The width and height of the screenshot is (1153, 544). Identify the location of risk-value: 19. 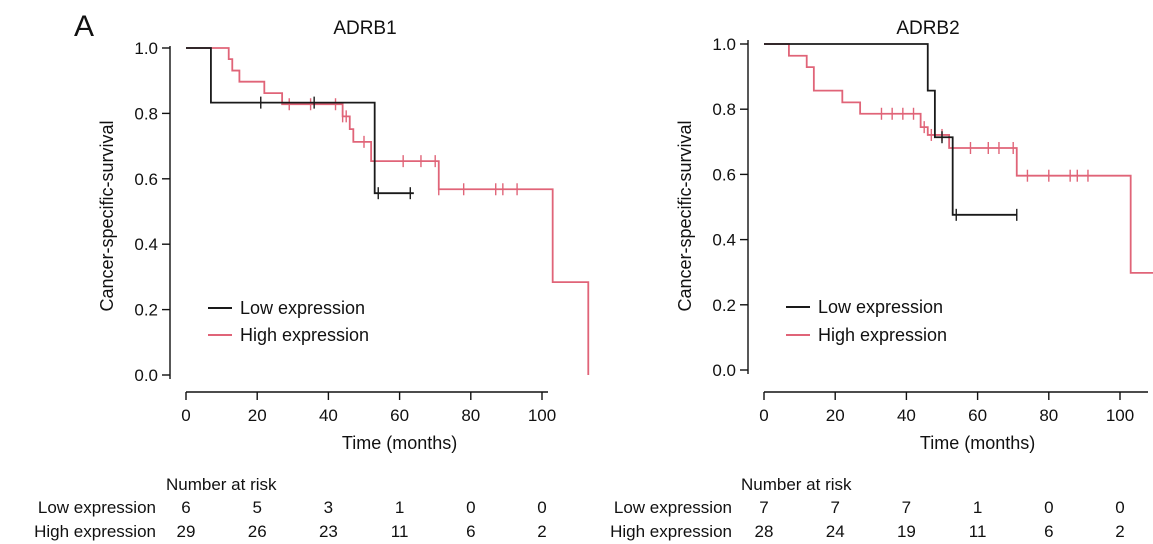
(906, 531).